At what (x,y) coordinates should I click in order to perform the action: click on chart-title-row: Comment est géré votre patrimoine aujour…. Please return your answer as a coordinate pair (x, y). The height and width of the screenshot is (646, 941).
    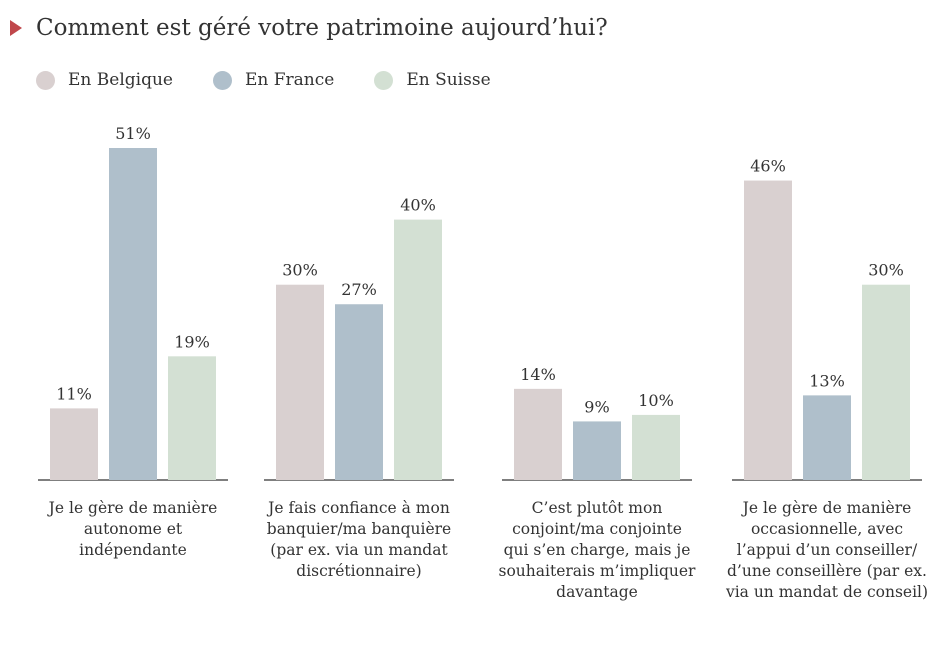
    Looking at the image, I should click on (309, 28).